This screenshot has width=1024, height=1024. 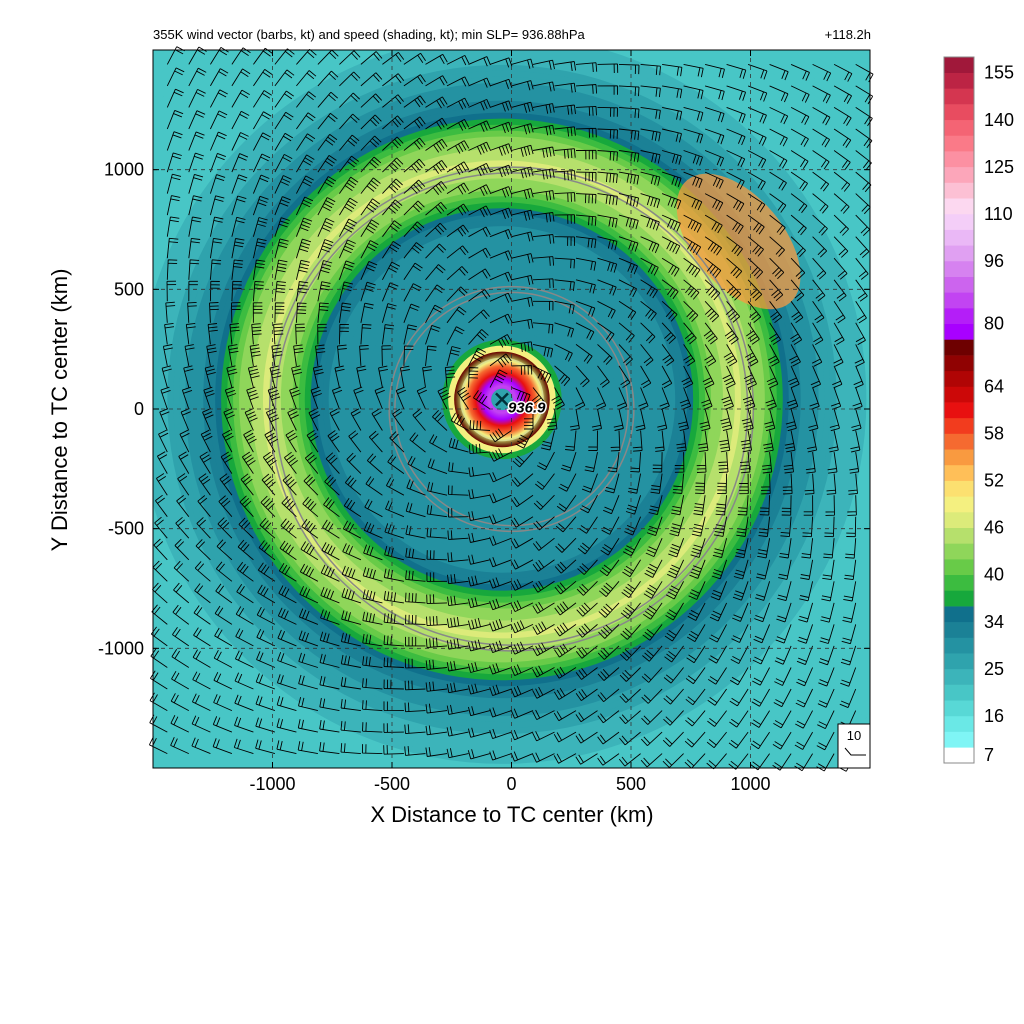 What do you see at coordinates (959, 316) in the screenshot?
I see `colorbar-bin` at bounding box center [959, 316].